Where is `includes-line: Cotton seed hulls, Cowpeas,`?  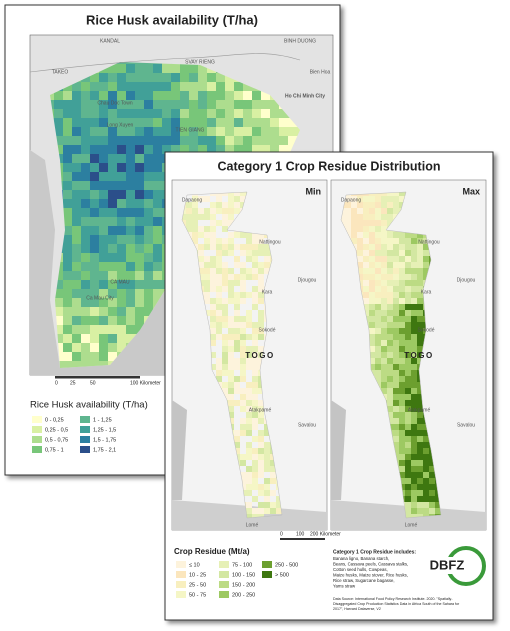
includes-line: Cotton seed hulls, Cowpeas, is located at coordinates (360, 569).